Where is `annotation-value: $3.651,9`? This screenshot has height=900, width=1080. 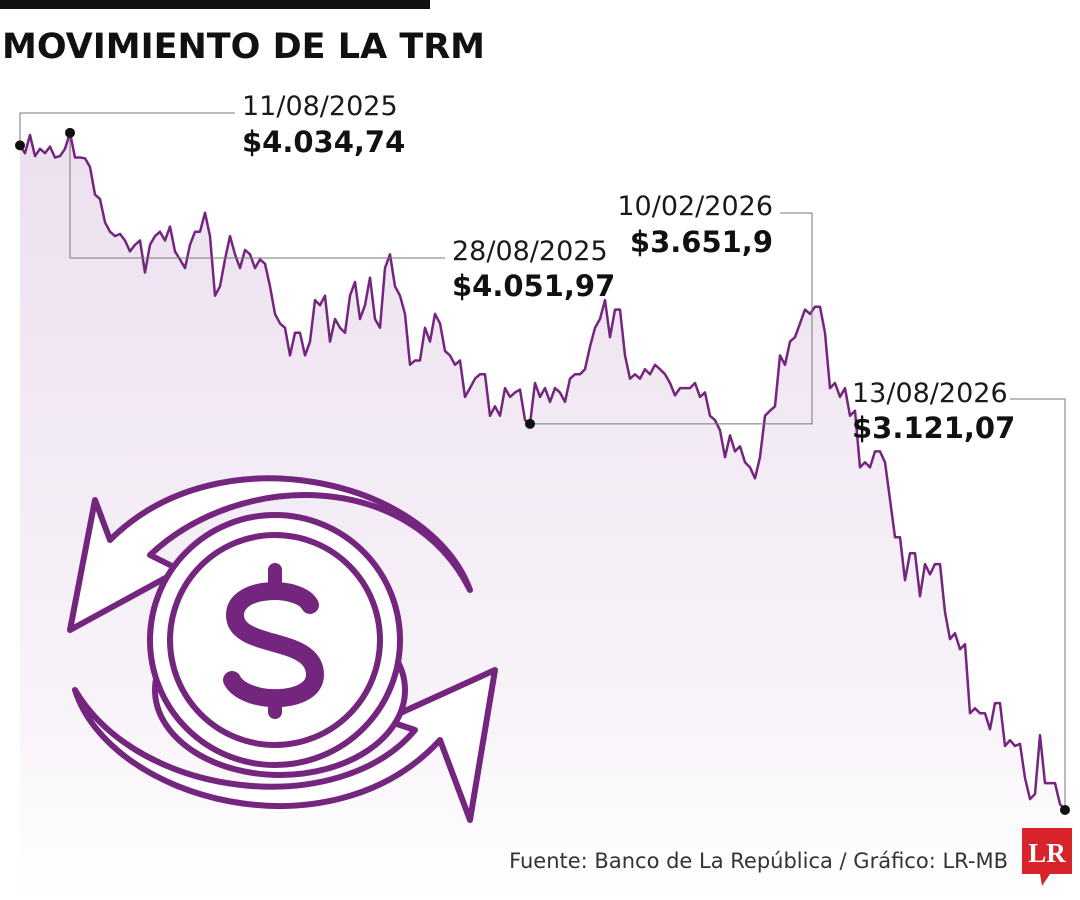
annotation-value: $3.651,9 is located at coordinates (701, 242).